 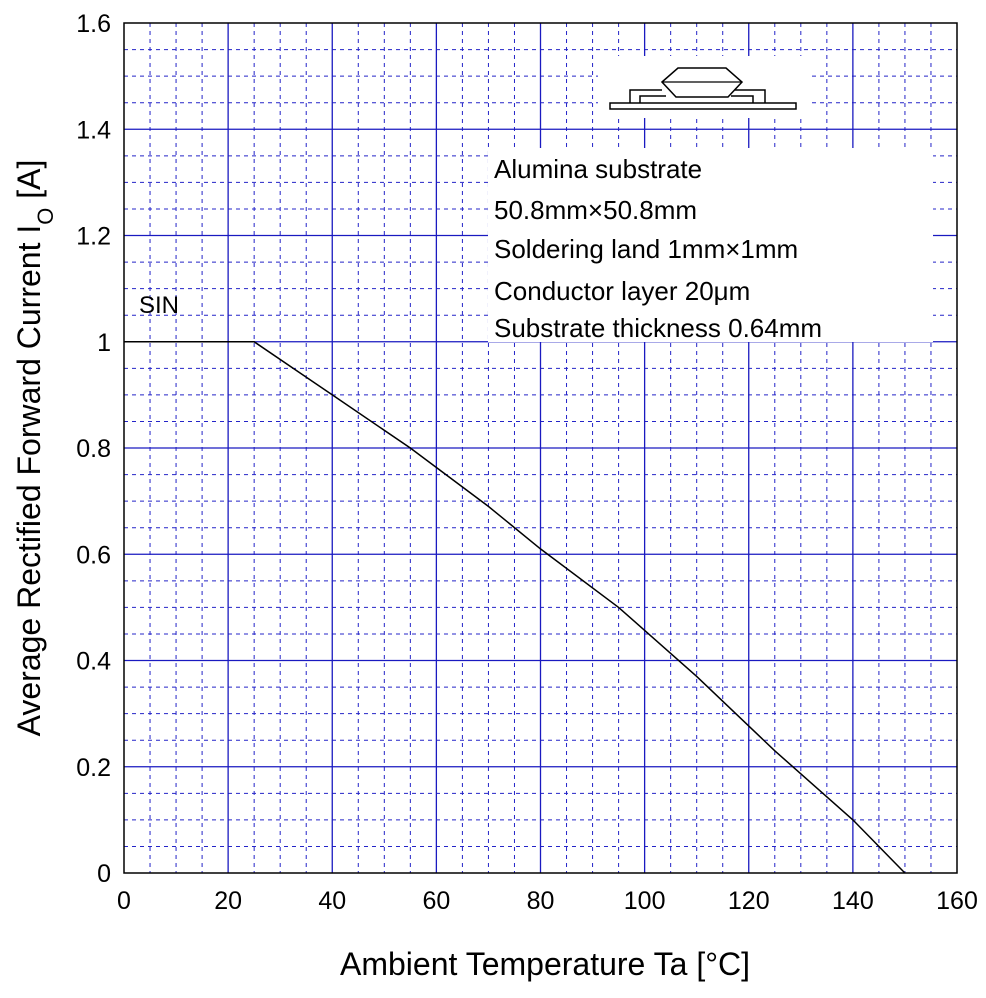 What do you see at coordinates (853, 901) in the screenshot?
I see `x-tick-label: 140` at bounding box center [853, 901].